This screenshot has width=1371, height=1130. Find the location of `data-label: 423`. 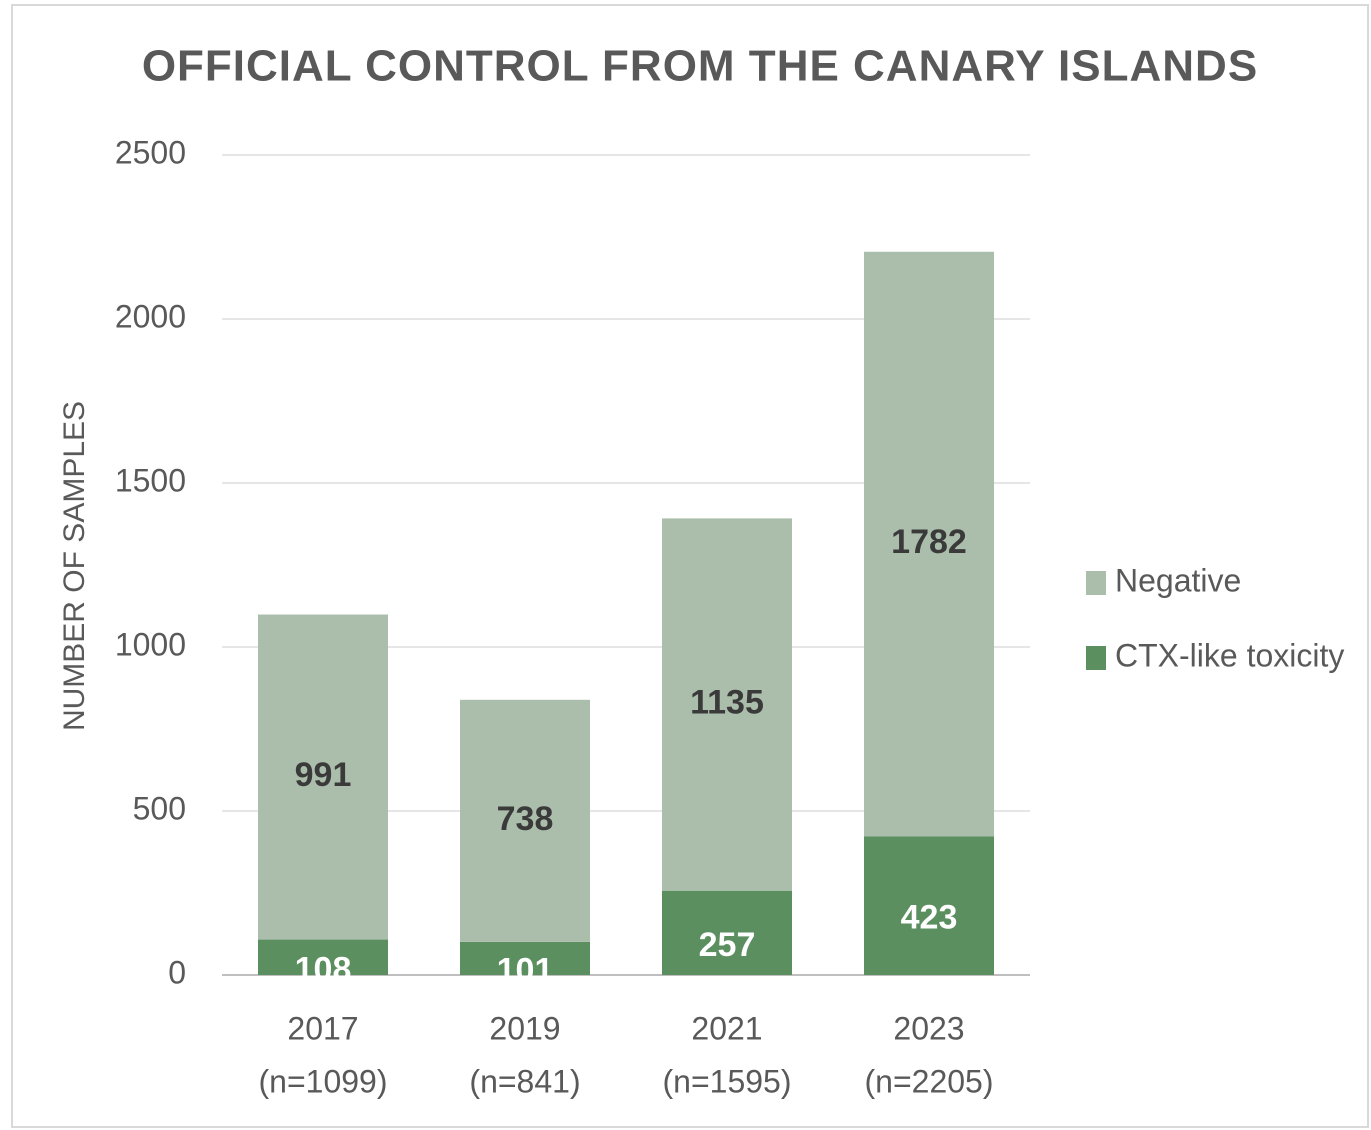

data-label: 423 is located at coordinates (929, 918).